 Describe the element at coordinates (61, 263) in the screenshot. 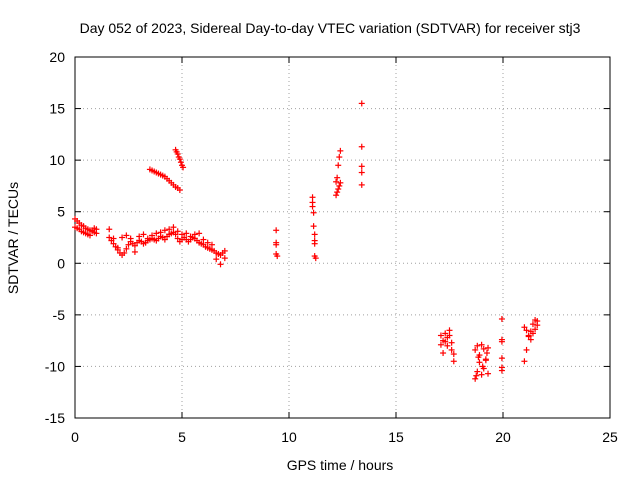

I see `y-tick-label: 0` at that location.